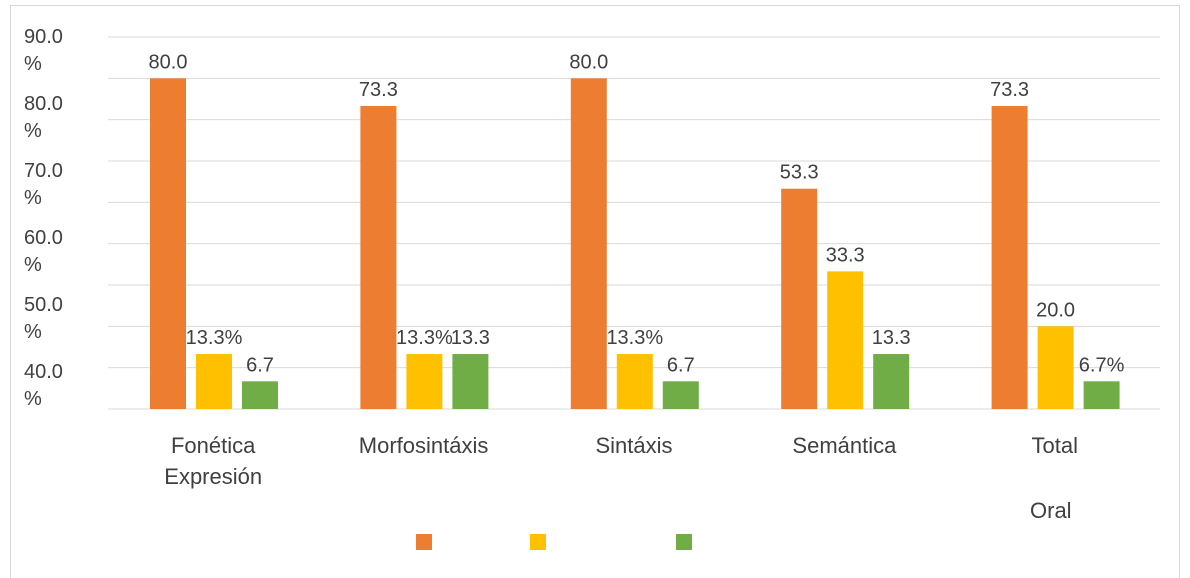 The image size is (1190, 578). What do you see at coordinates (845, 255) in the screenshot?
I see `data-label: 33.3` at bounding box center [845, 255].